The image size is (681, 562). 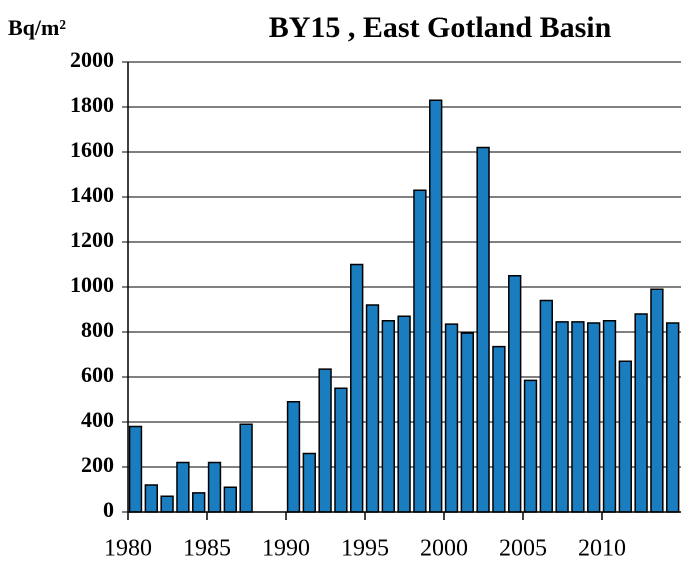 I want to click on x-tick-label: 2005, so click(x=523, y=549).